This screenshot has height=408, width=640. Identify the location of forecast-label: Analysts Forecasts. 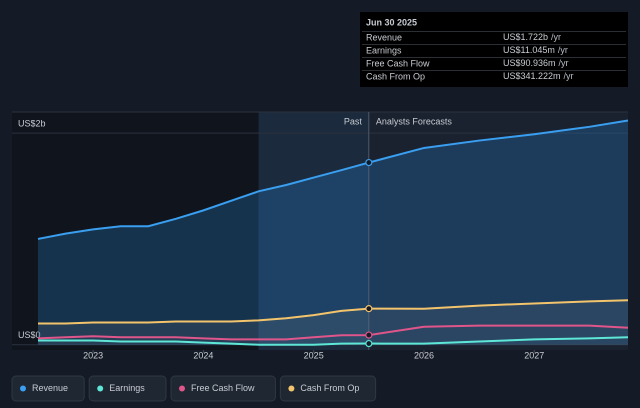
(414, 121).